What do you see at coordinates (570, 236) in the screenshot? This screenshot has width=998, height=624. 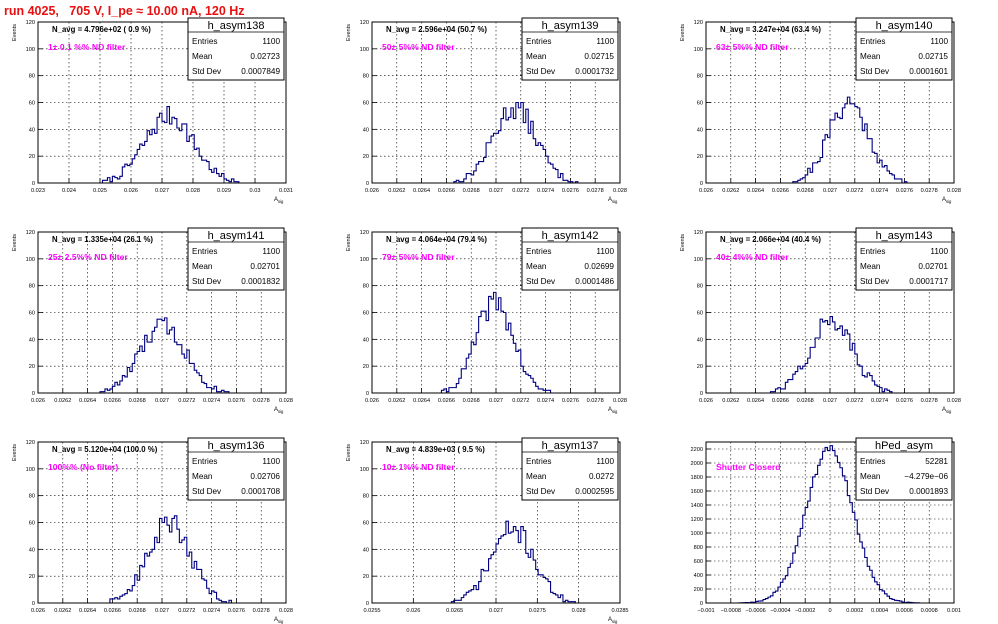 I see `histogram-name: h_asym142` at bounding box center [570, 236].